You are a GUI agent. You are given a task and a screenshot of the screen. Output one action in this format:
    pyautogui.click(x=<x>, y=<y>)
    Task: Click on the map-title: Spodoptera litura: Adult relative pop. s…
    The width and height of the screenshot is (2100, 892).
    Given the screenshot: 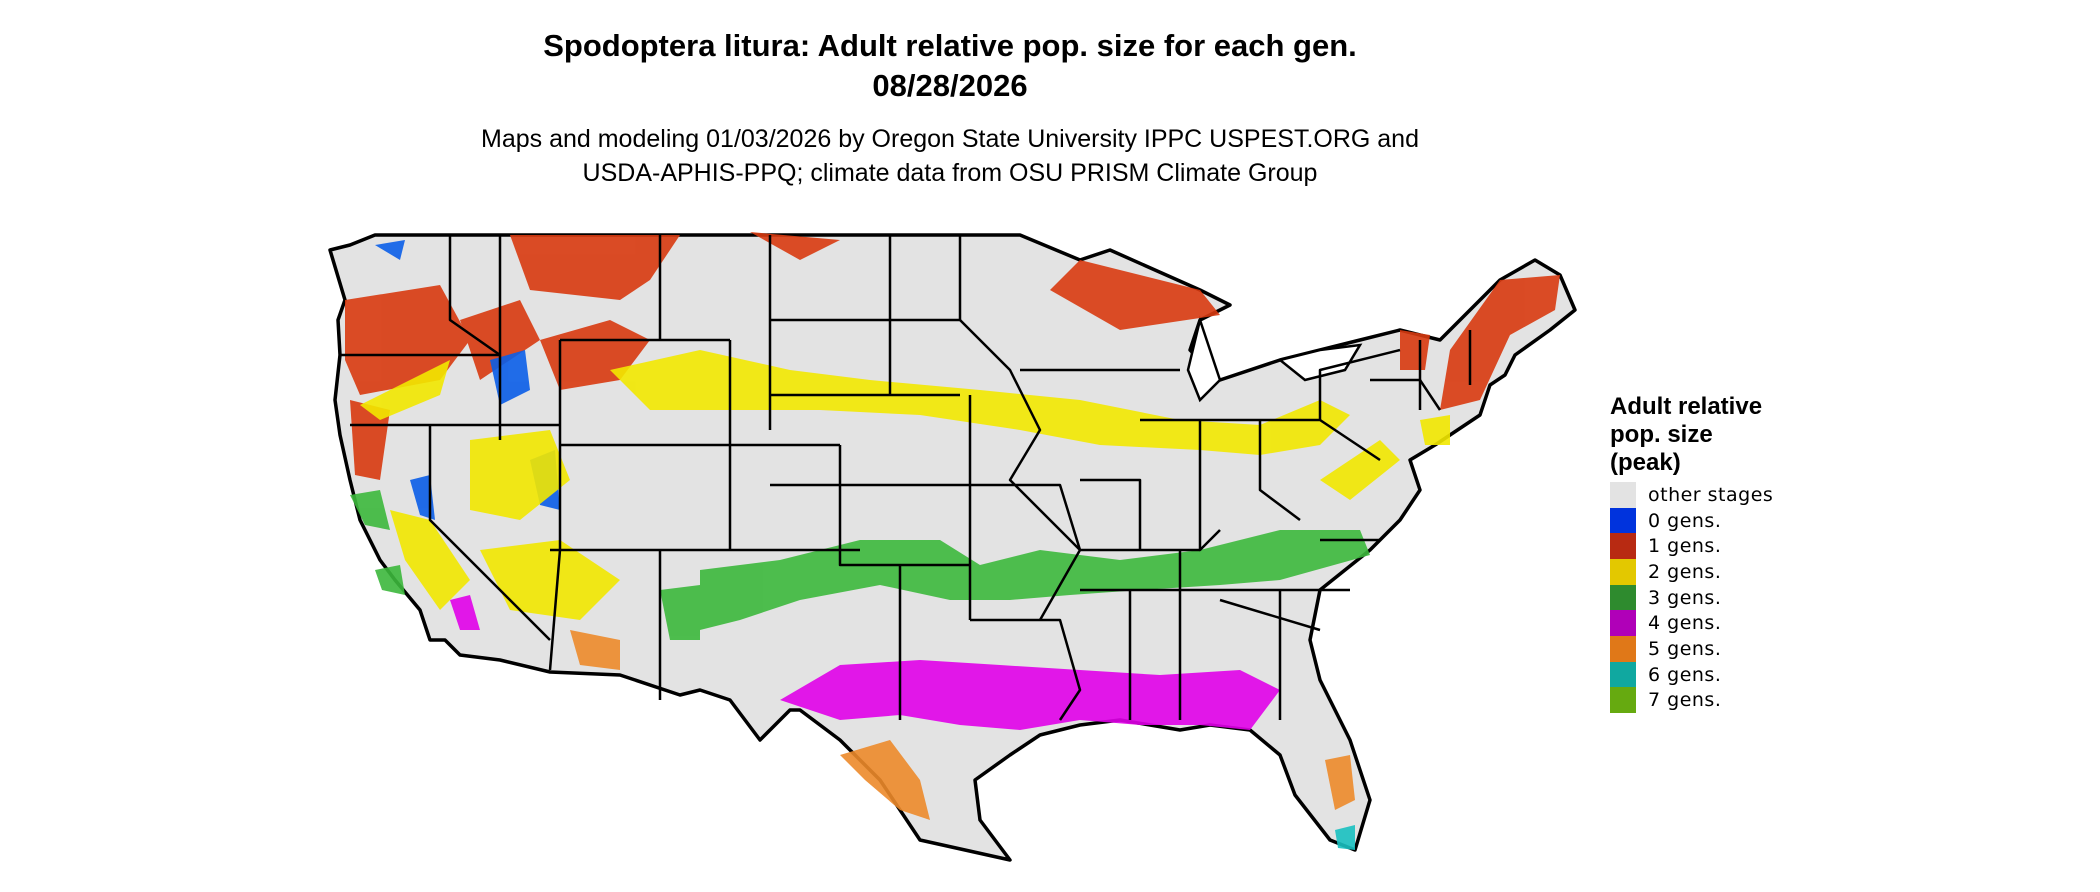 What is the action you would take?
    pyautogui.click(x=950, y=45)
    